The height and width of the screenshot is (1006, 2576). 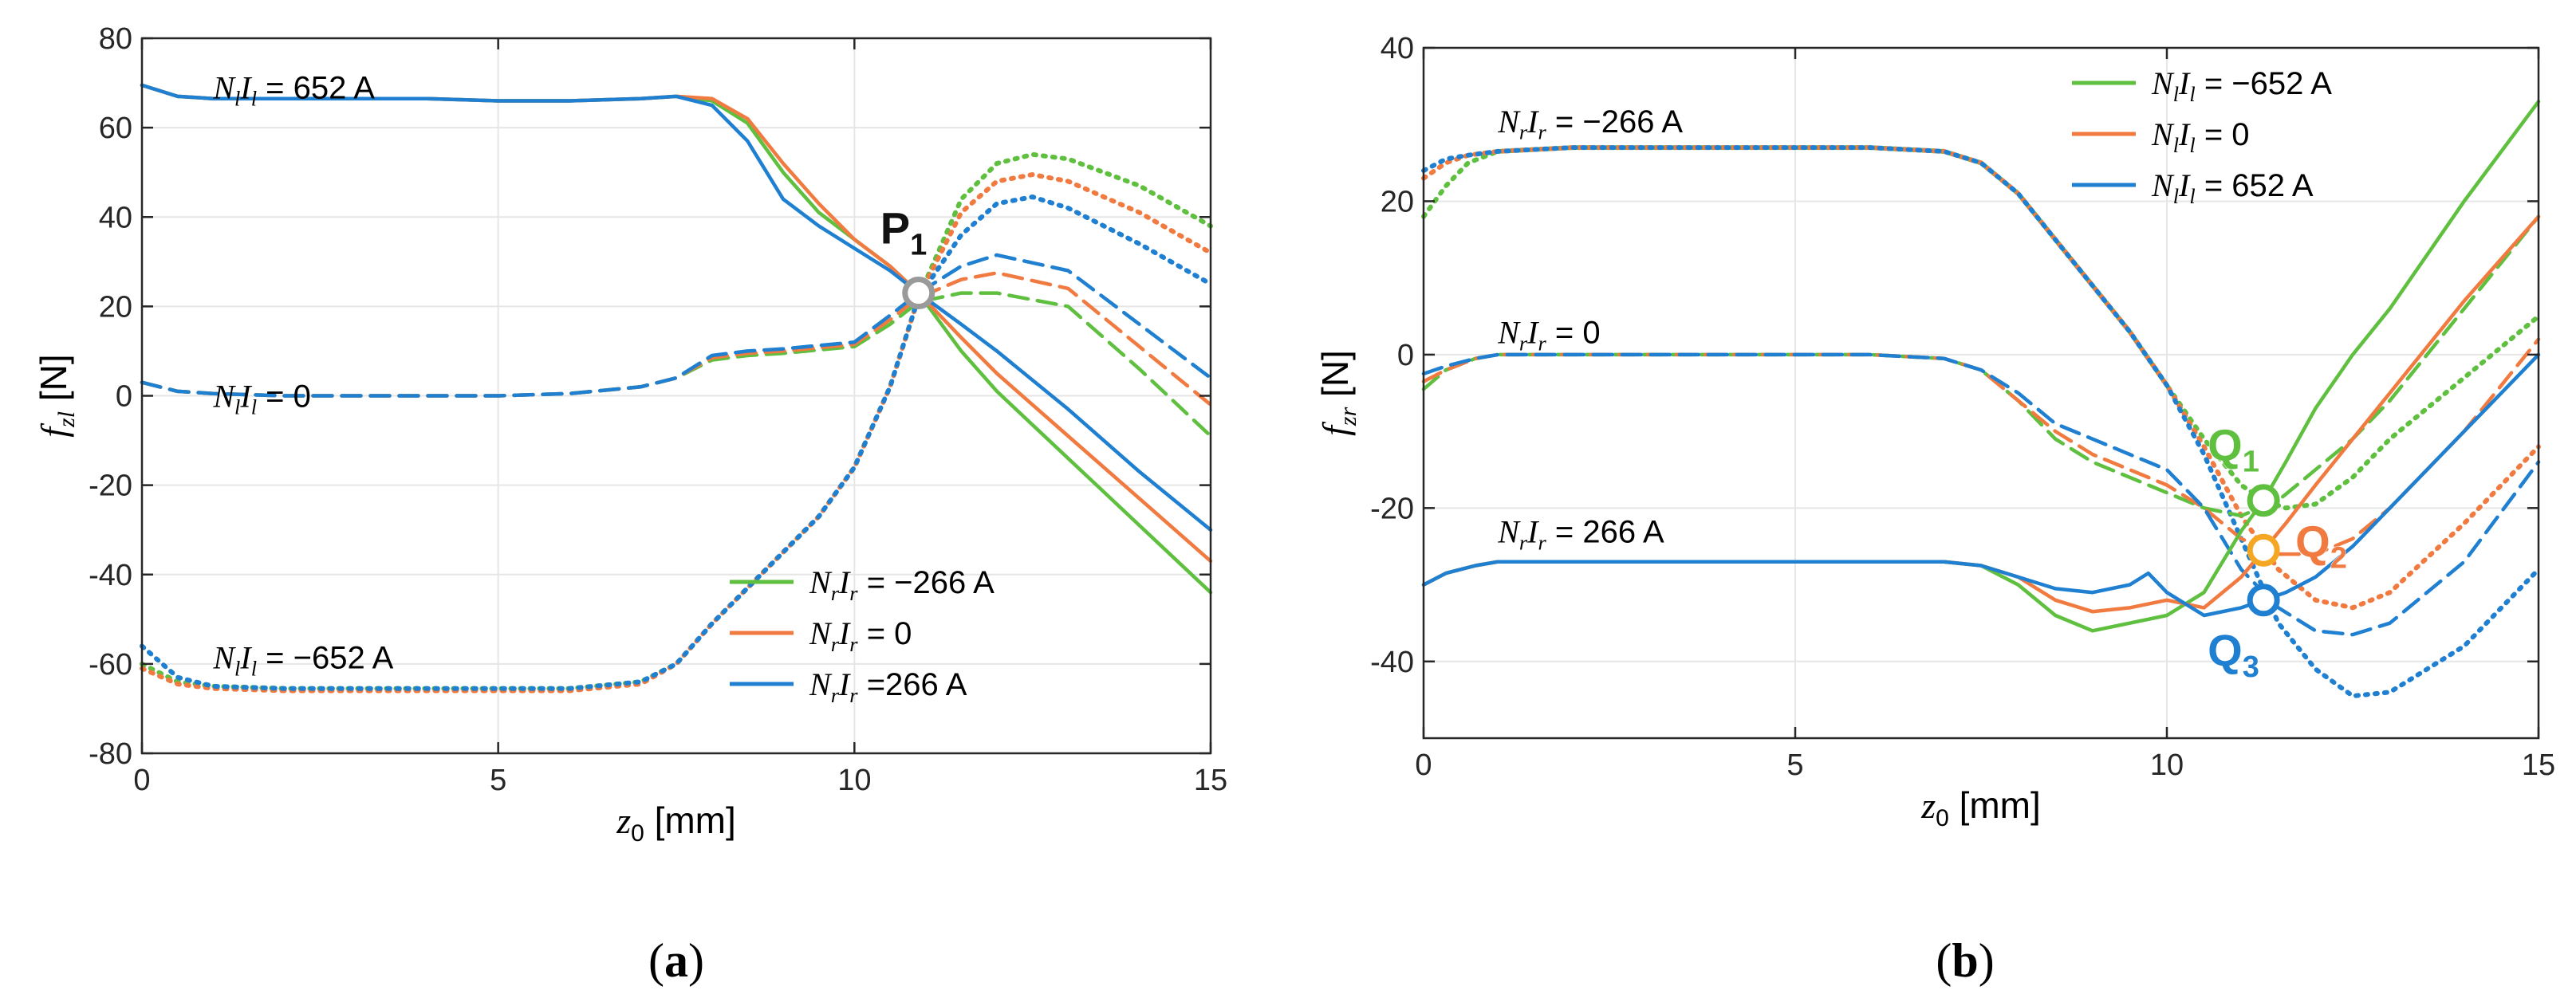 What do you see at coordinates (115, 307) in the screenshot?
I see `y-tick-label: 20` at bounding box center [115, 307].